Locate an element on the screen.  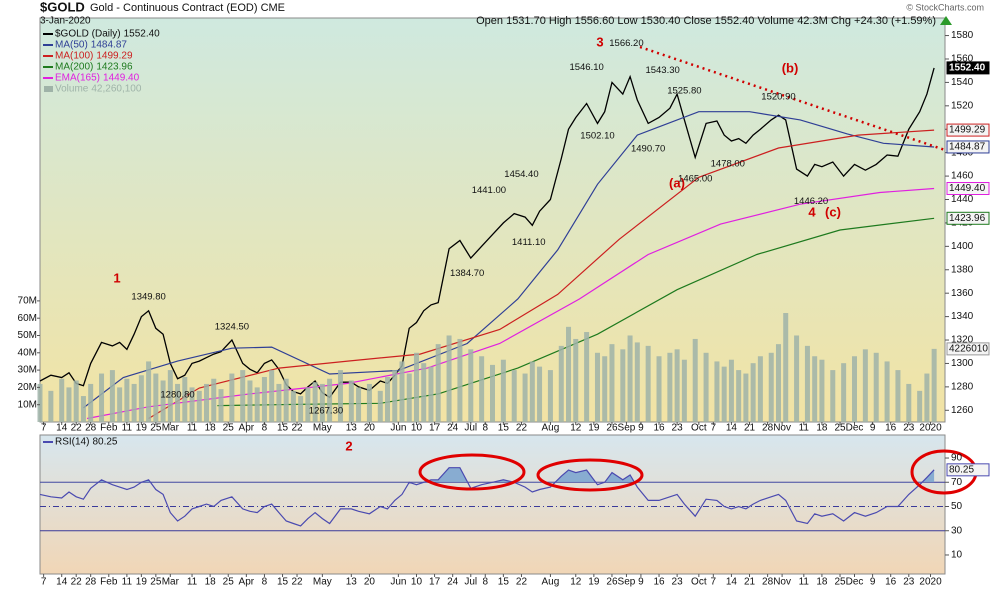
wave-label: (b) is located at coordinates (790, 67).